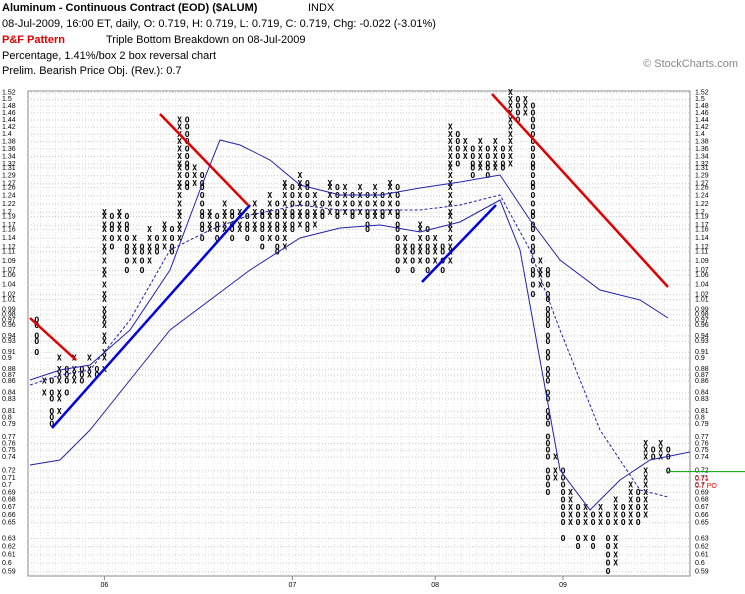 The height and width of the screenshot is (594, 745). What do you see at coordinates (702, 336) in the screenshot?
I see `y-tick-label-right: 0.94` at bounding box center [702, 336].